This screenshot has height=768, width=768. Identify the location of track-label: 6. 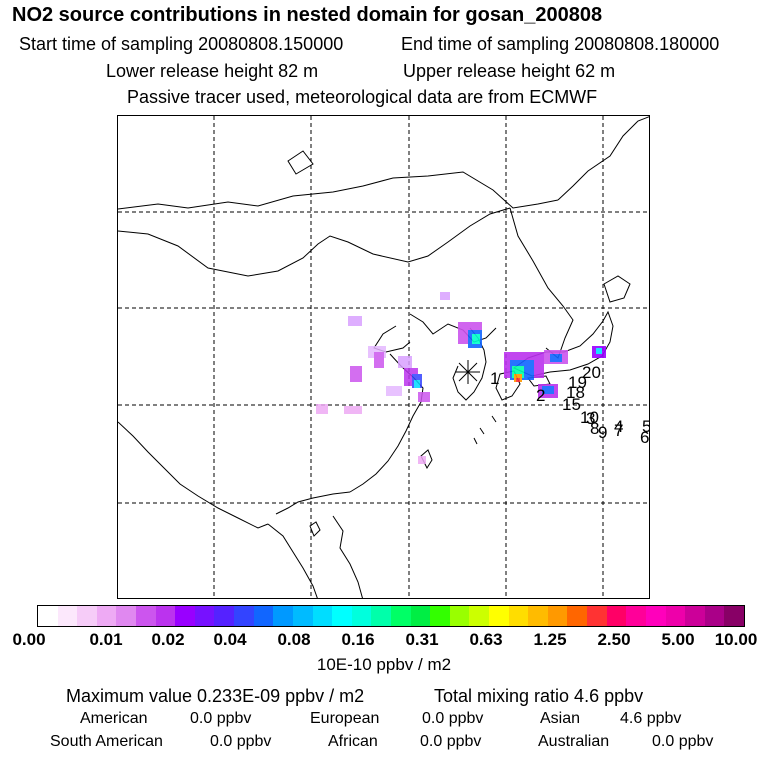
(644, 437).